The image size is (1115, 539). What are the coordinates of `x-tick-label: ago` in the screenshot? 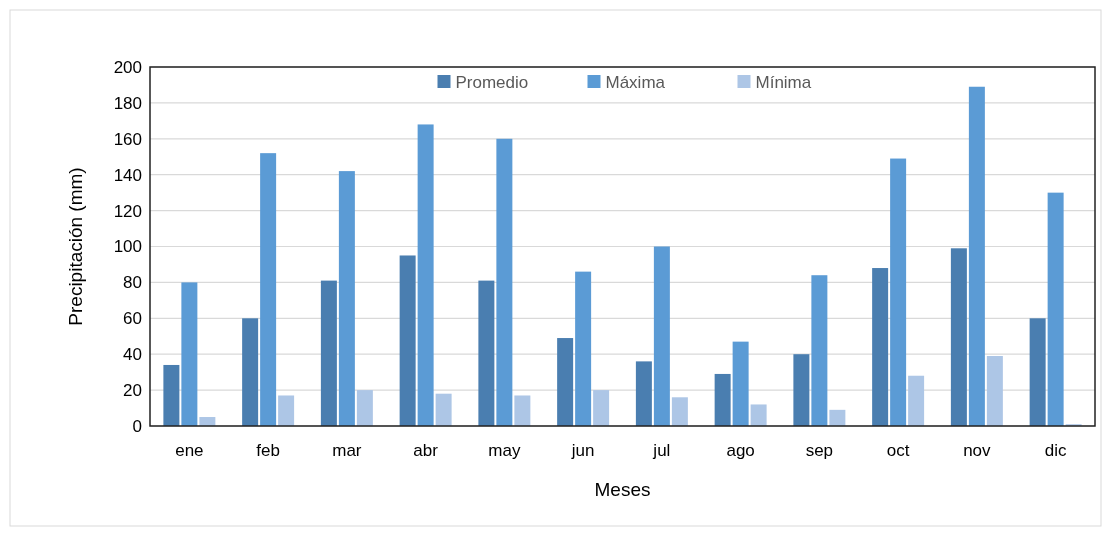 It's located at (740, 450).